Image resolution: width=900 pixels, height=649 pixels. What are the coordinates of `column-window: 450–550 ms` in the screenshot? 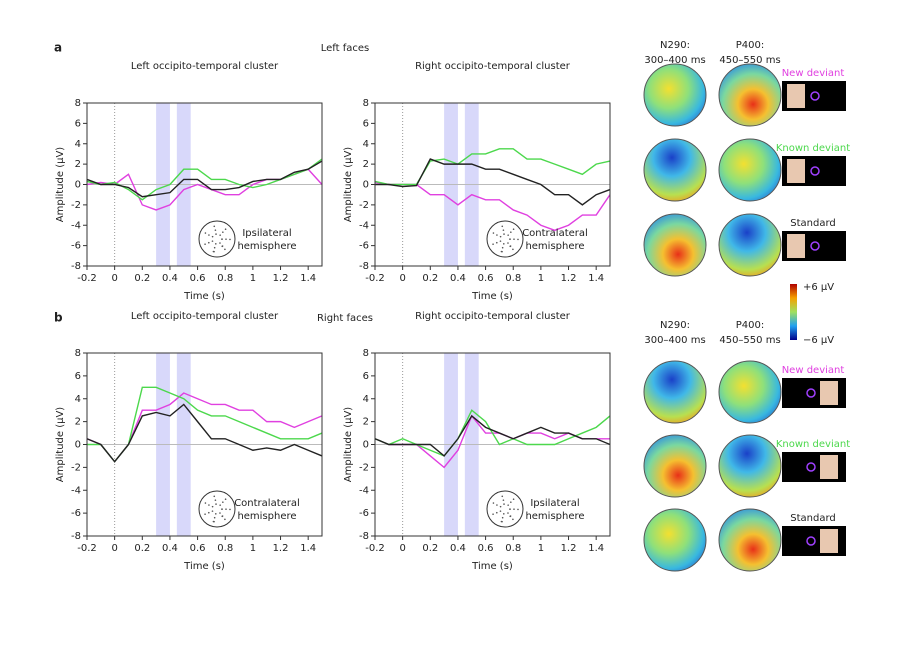 It's located at (749, 340).